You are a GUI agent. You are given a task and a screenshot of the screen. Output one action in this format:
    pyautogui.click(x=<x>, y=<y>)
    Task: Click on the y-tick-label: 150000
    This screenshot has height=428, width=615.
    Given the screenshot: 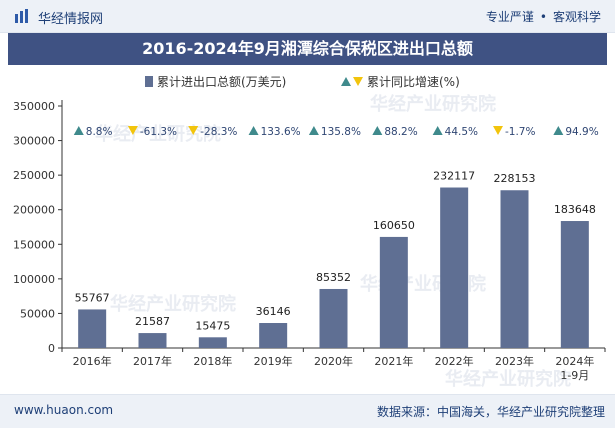 What is the action you would take?
    pyautogui.click(x=34, y=244)
    